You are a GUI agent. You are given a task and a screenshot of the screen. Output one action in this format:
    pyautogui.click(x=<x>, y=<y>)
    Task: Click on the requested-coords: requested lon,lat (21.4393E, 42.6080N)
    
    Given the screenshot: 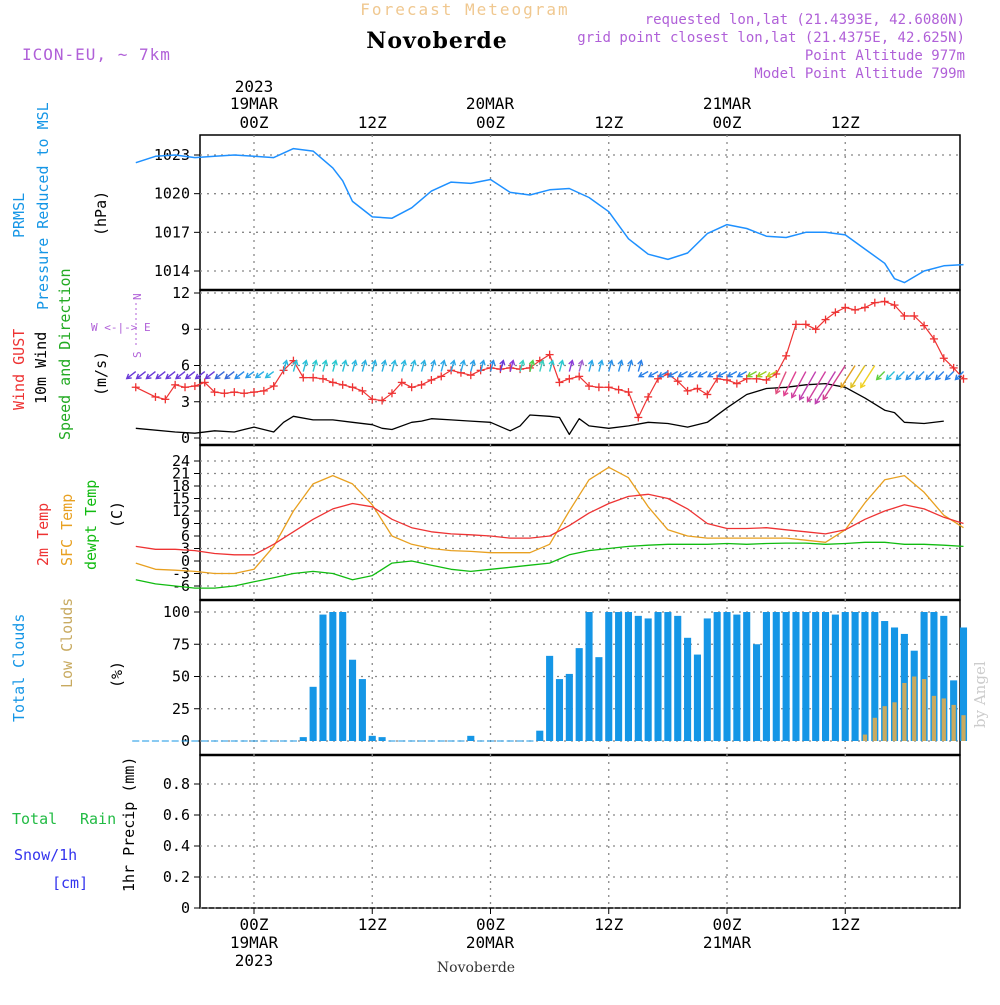 What is the action you would take?
    pyautogui.click(x=805, y=20)
    